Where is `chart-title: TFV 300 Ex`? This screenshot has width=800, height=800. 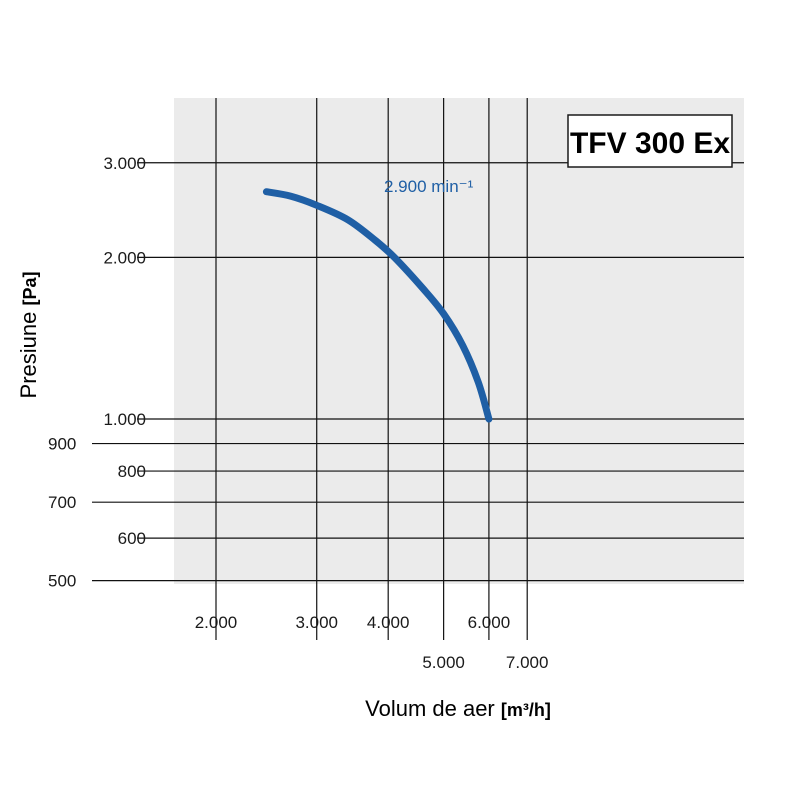 chart-title: TFV 300 Ex is located at coordinates (650, 143).